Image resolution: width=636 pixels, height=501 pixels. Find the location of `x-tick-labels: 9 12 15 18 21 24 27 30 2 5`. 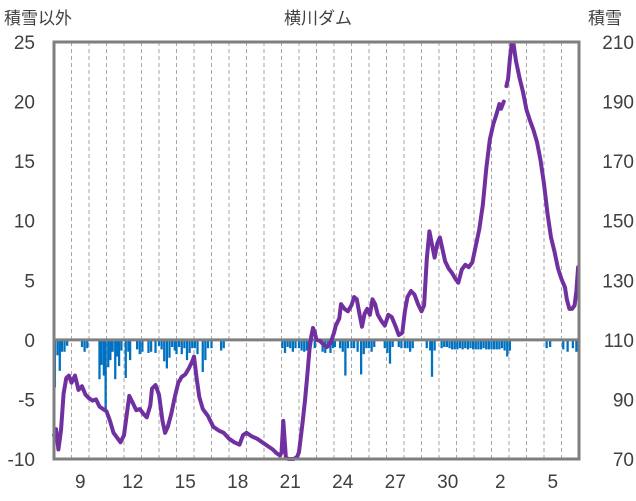

x-tick-labels: 9 12 15 18 21 24 27 30 2 5 is located at coordinates (316, 482).